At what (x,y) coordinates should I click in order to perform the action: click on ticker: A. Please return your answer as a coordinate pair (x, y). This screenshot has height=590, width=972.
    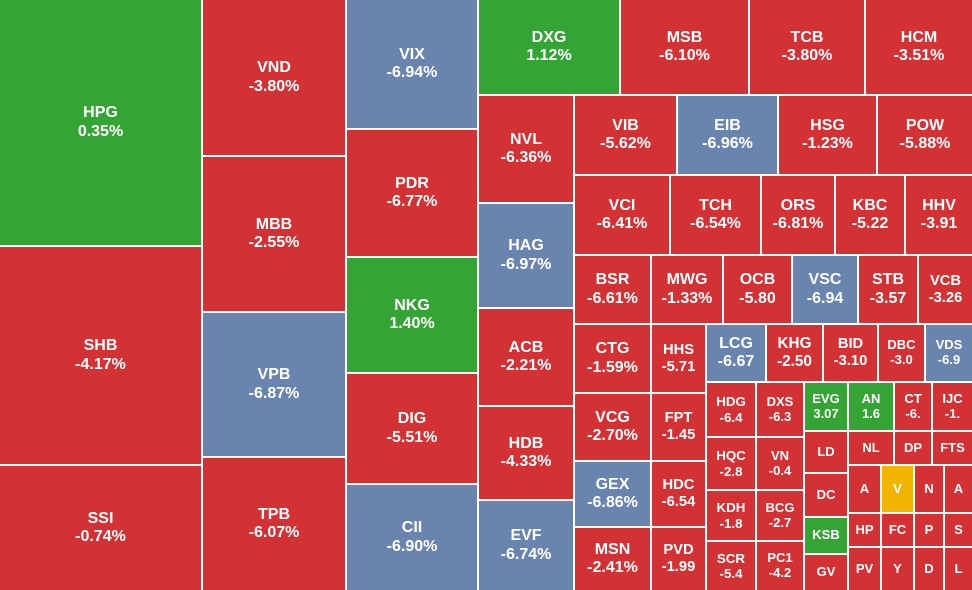
    Looking at the image, I should click on (958, 488).